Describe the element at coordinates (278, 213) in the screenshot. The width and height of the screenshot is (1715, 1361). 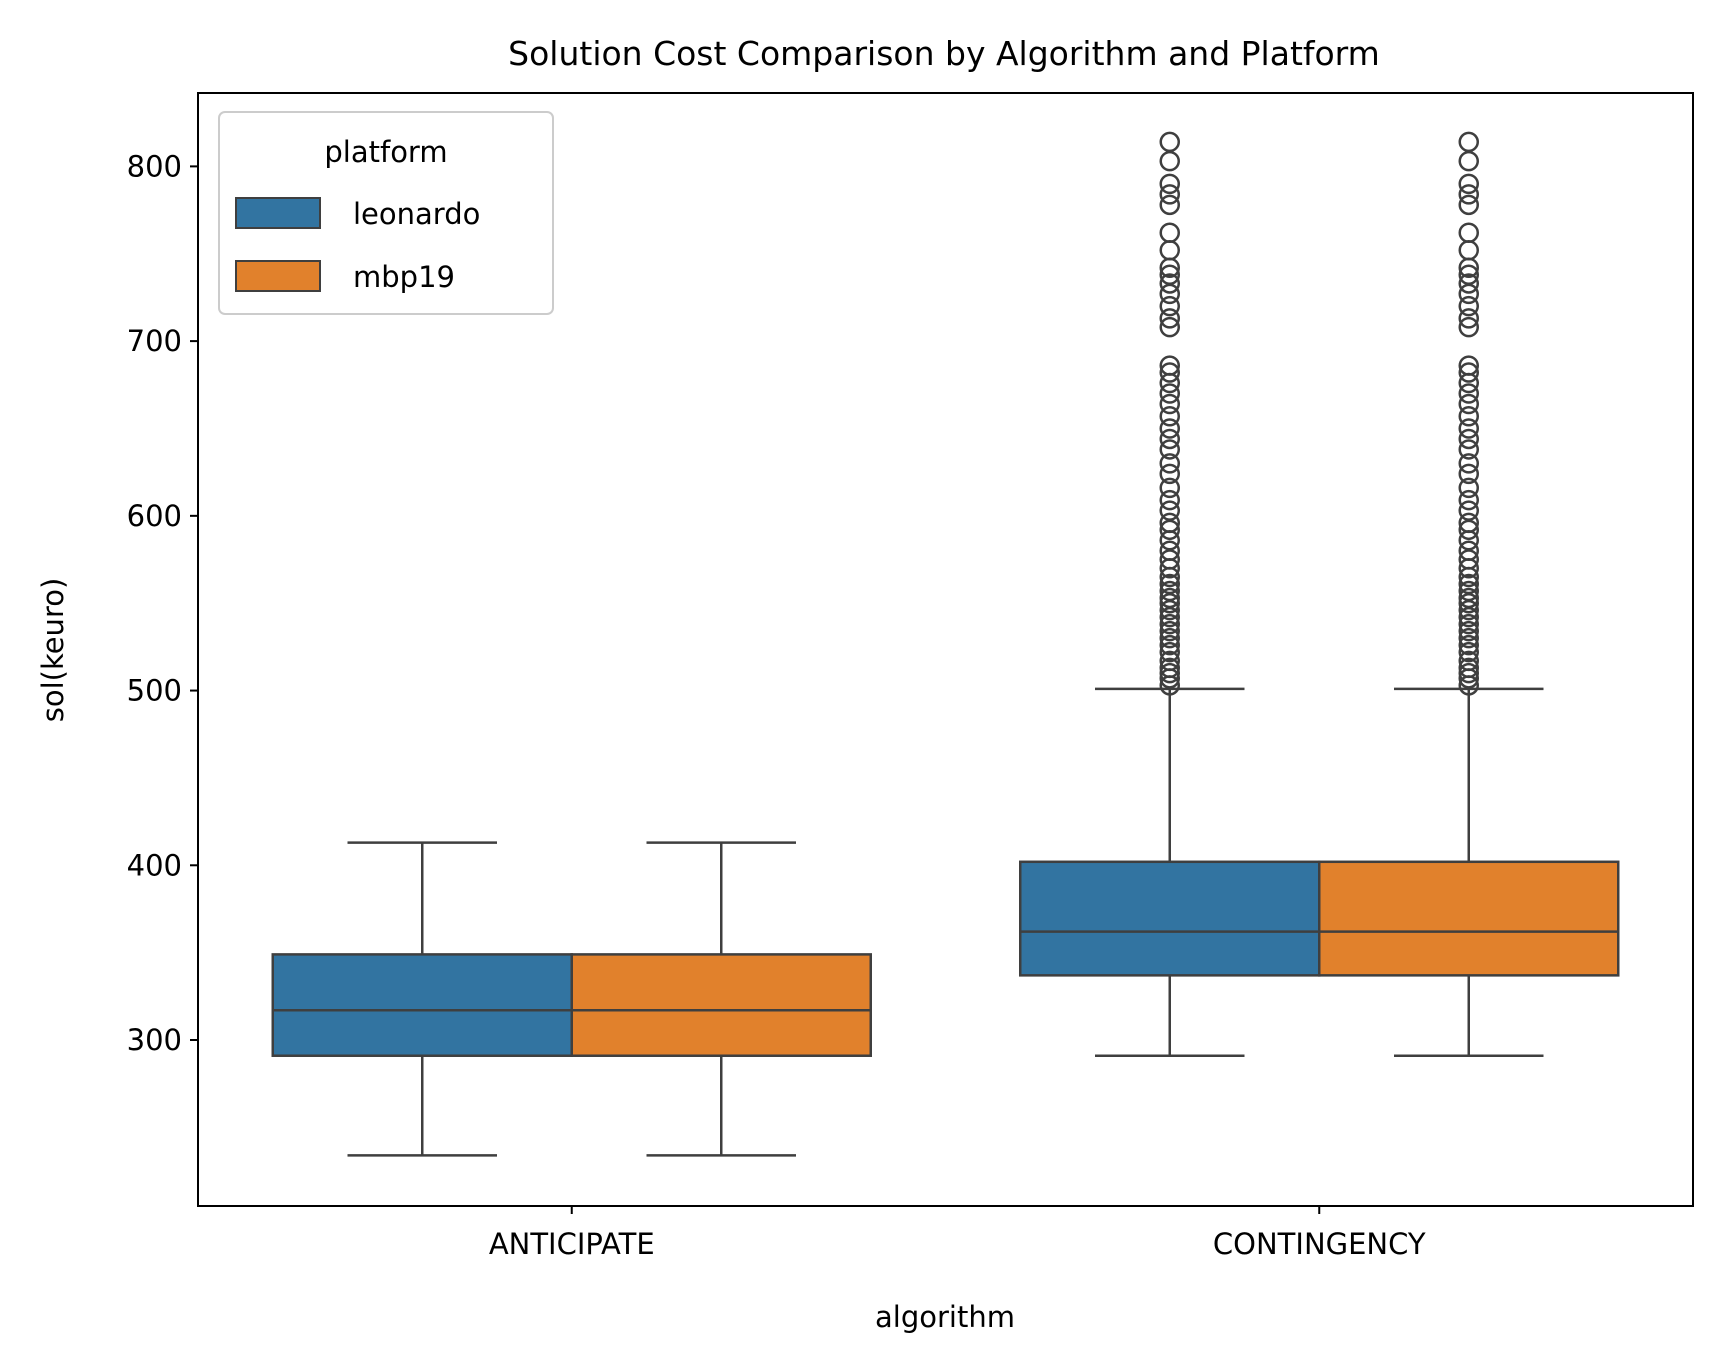
I see `legend-swatch-leonardo` at that location.